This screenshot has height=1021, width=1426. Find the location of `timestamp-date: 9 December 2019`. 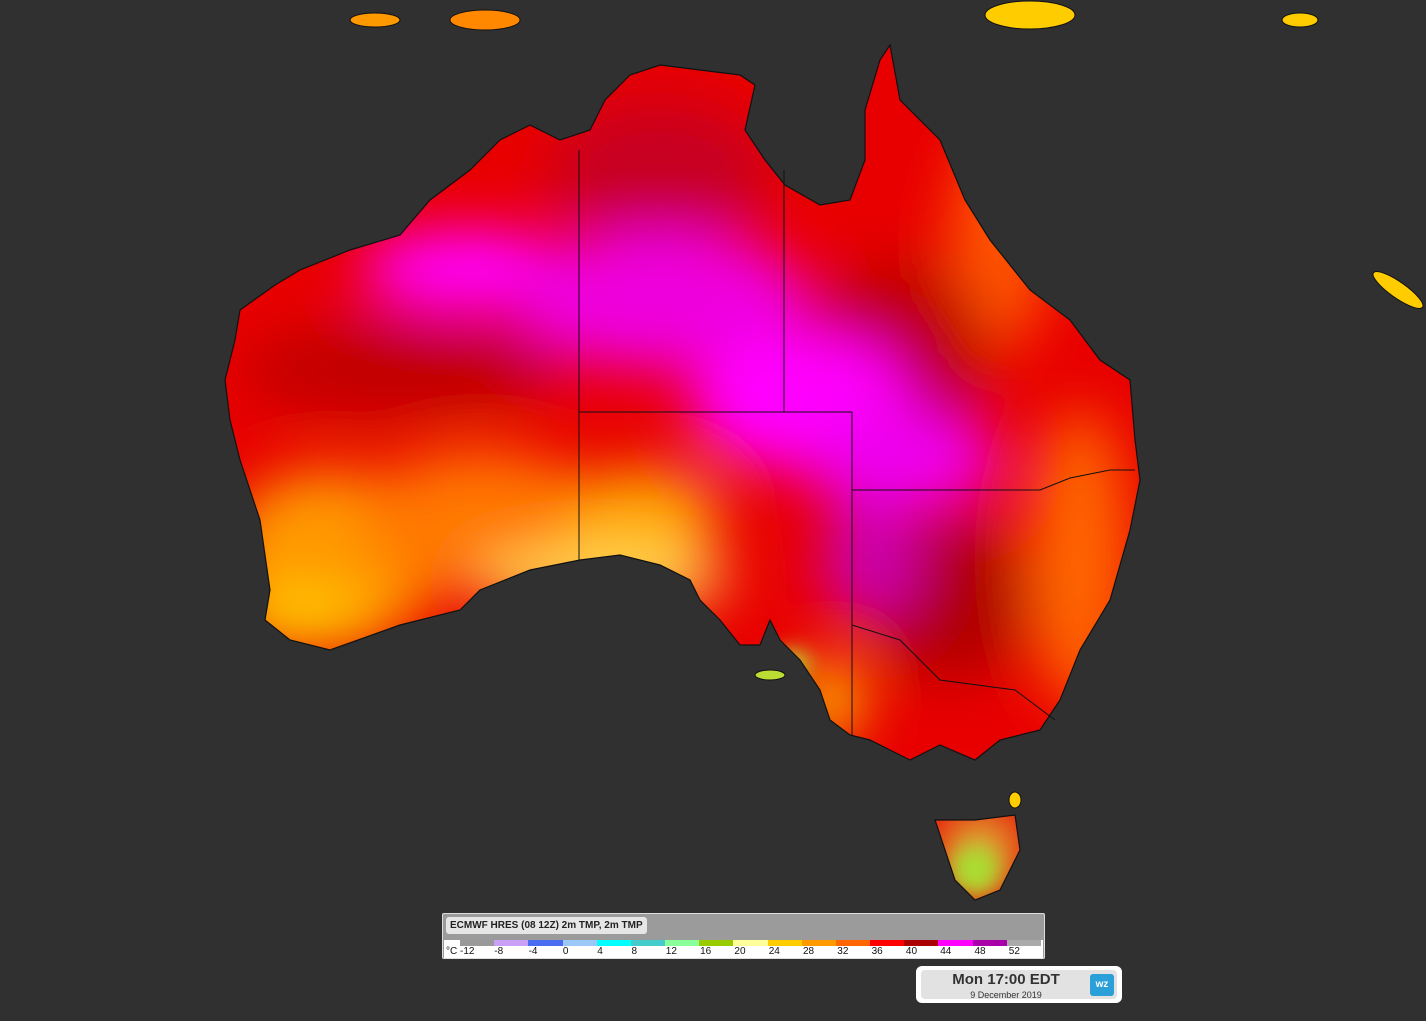

timestamp-date: 9 December 2019 is located at coordinates (1006, 995).